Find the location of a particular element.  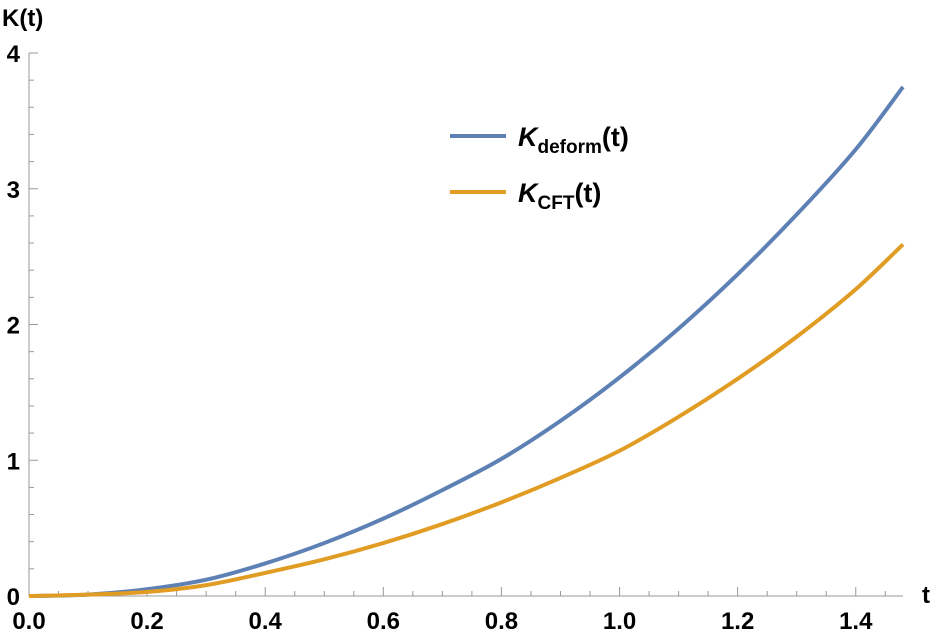

x-tick-label: 1.2 is located at coordinates (737, 621).